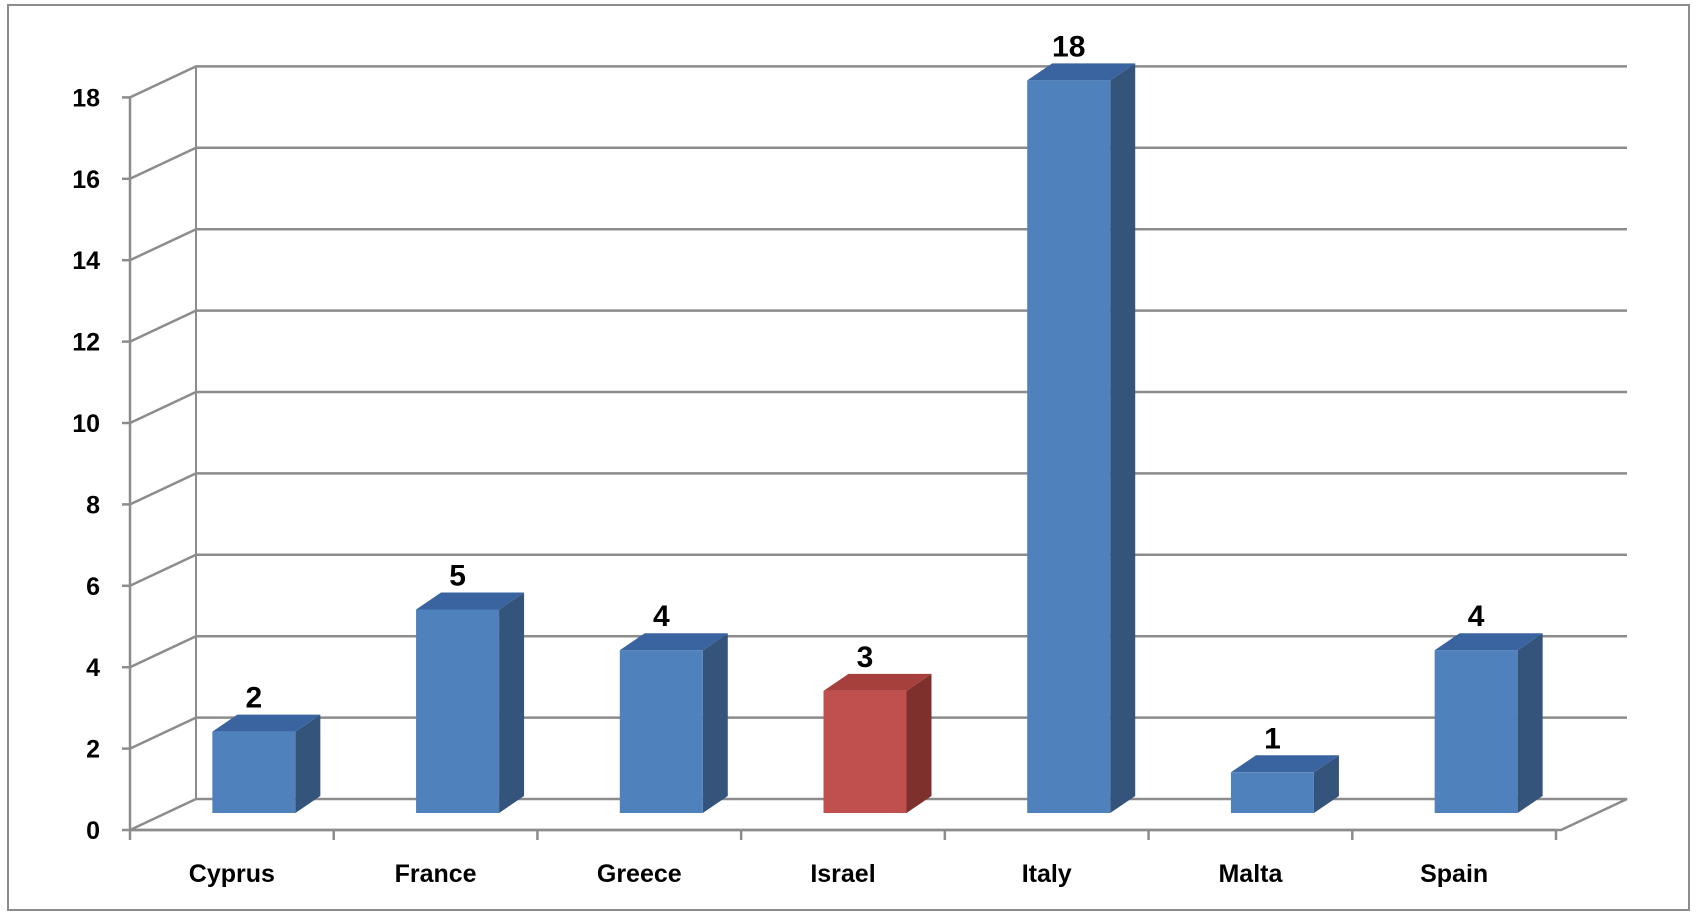 Image resolution: width=1696 pixels, height=917 pixels. What do you see at coordinates (93, 587) in the screenshot?
I see `y-tick-label: 6` at bounding box center [93, 587].